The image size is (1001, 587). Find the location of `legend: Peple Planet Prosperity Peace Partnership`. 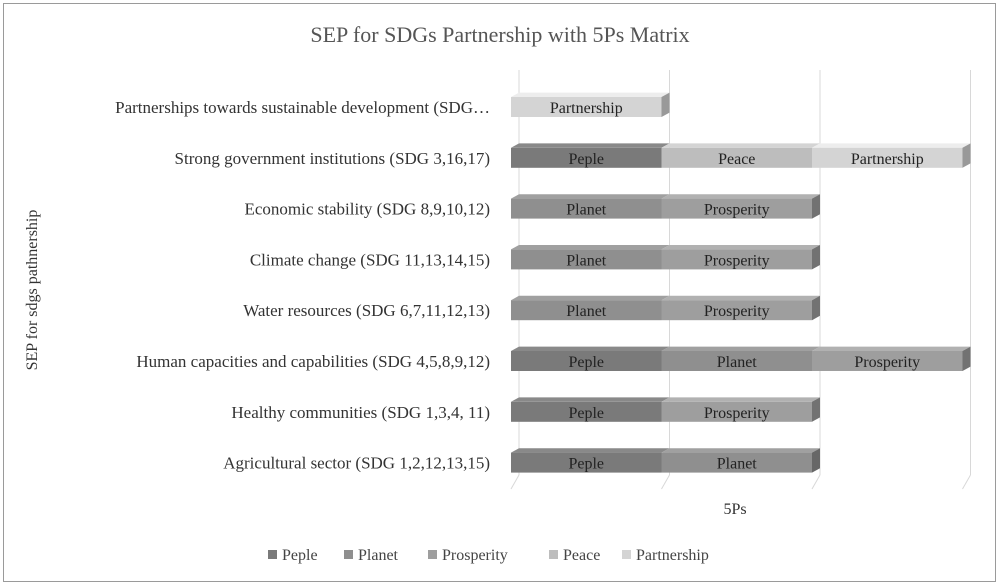

legend: Peple Planet Prosperity Peace Partnership is located at coordinates (488, 555).